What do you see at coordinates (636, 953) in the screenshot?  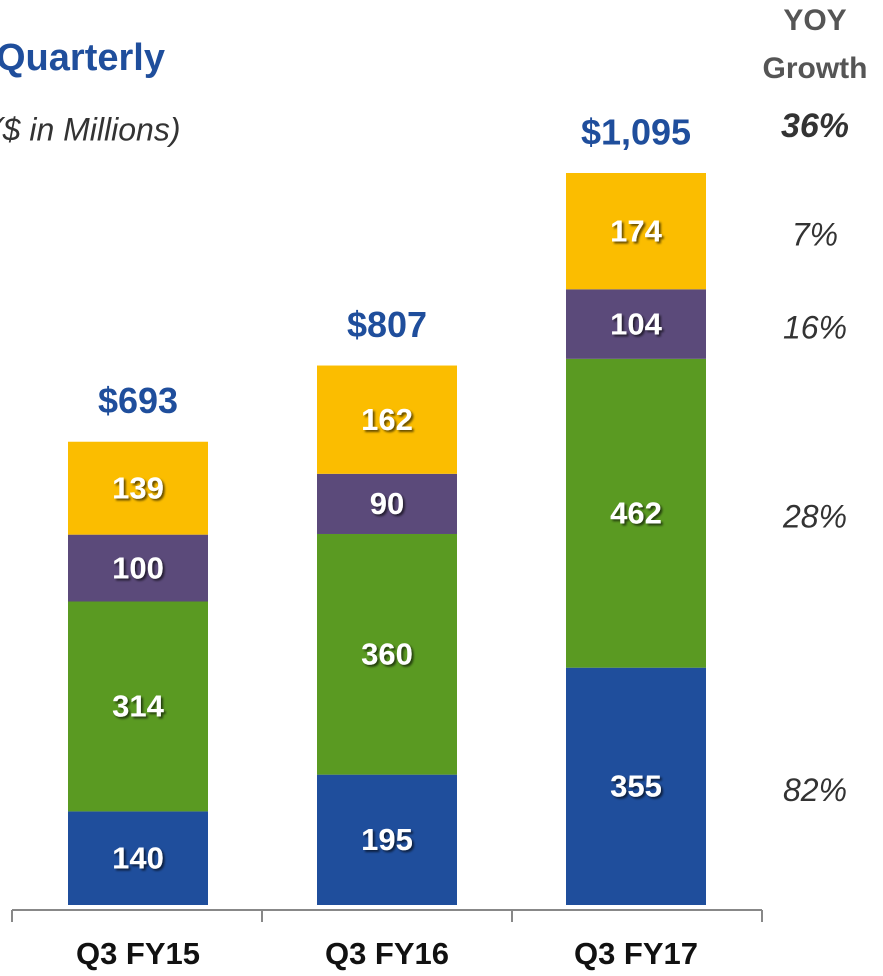 I see `x-tick-label: Q3 FY17` at bounding box center [636, 953].